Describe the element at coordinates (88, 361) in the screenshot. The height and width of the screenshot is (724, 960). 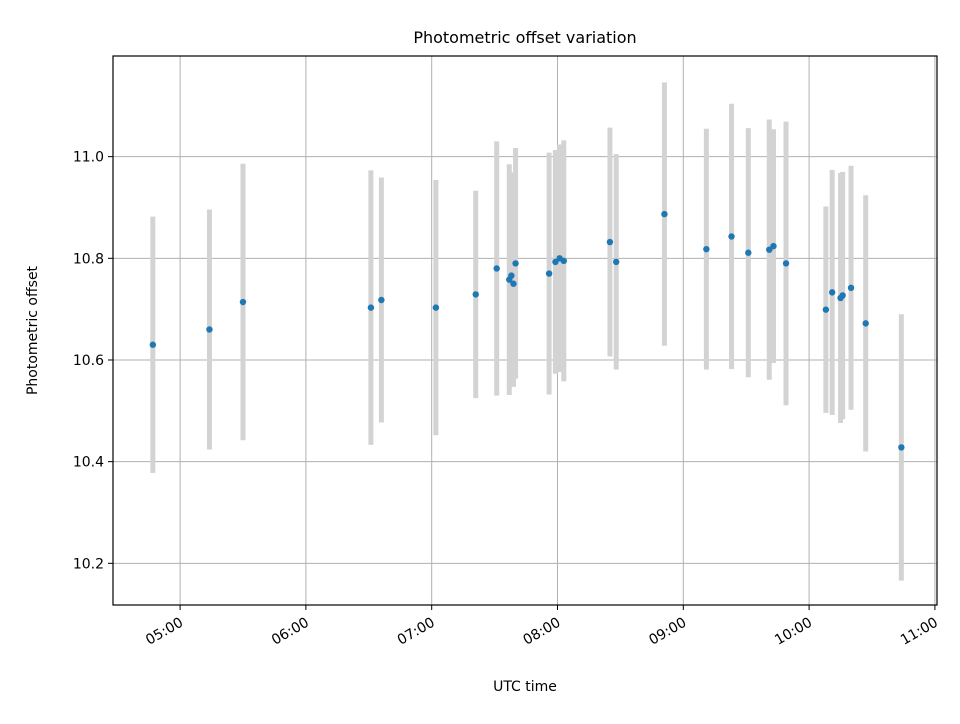
I see `y-tick-label: 10.6` at that location.